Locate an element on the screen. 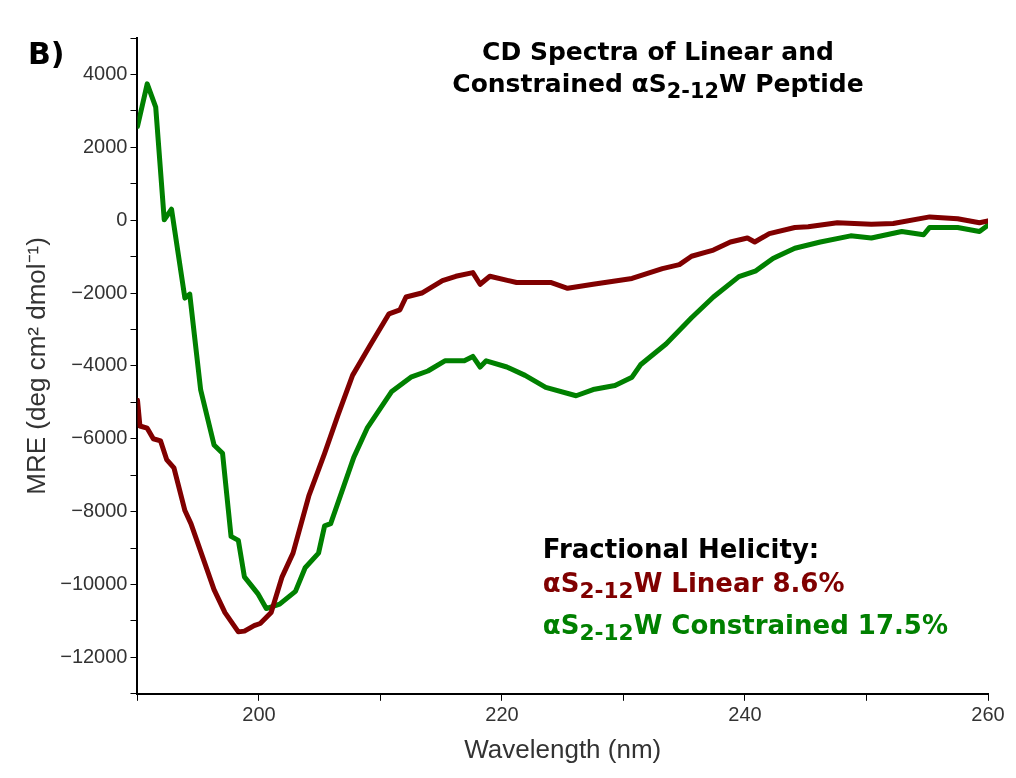  legend-title: Fractional Helicity: is located at coordinates (681, 549).